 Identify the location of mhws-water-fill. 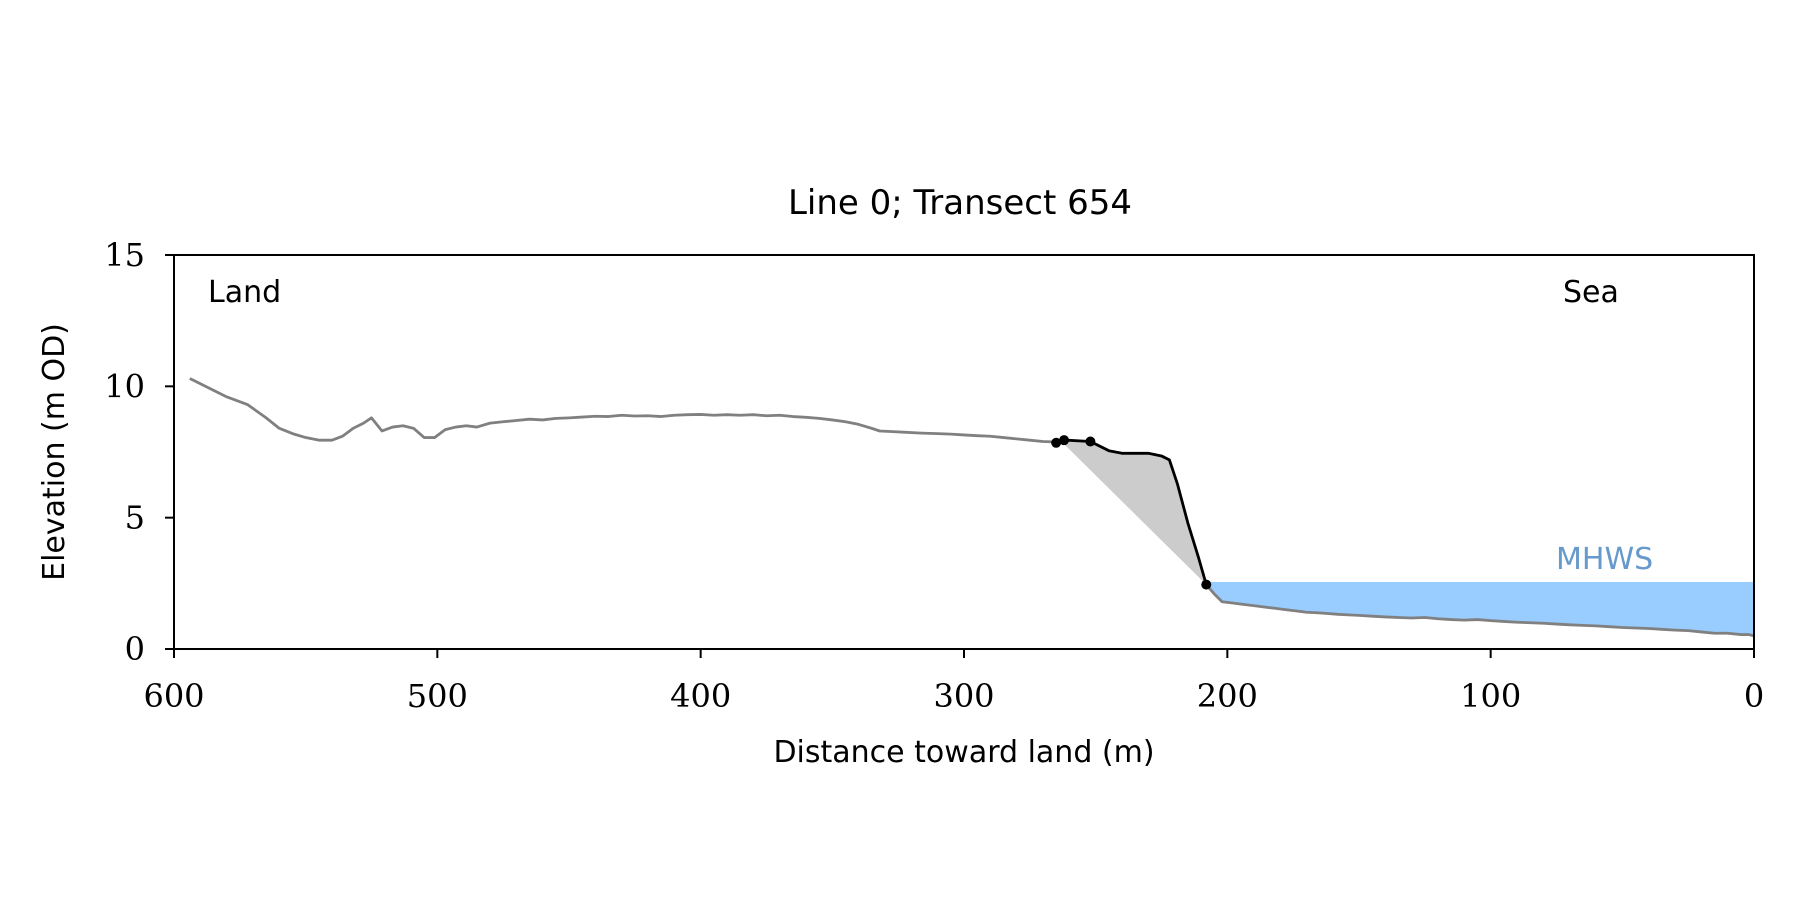
(1480, 609).